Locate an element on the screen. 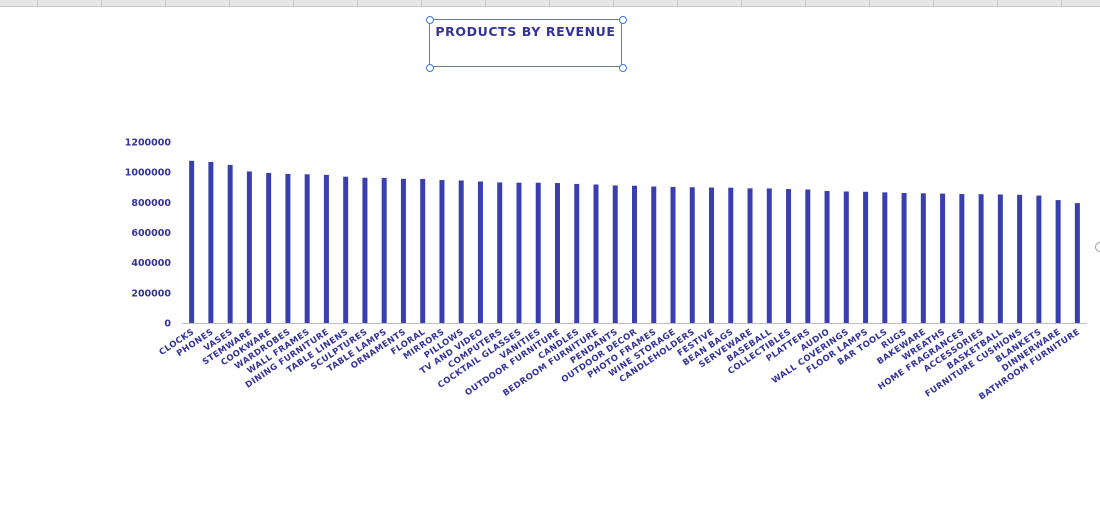 The height and width of the screenshot is (520, 1100). y-tick-label: 0 is located at coordinates (167, 324).